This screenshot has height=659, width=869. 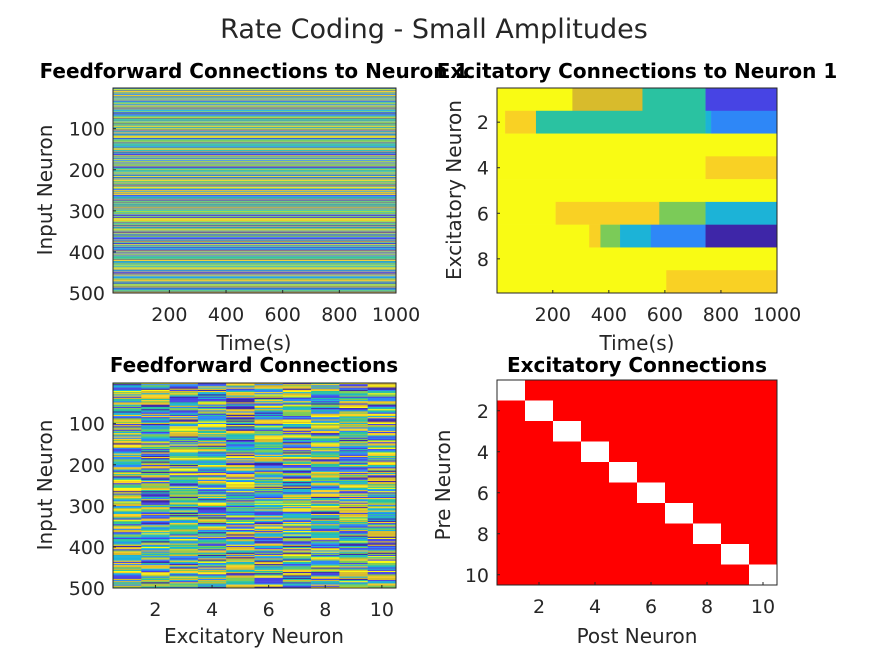 What do you see at coordinates (483, 169) in the screenshot?
I see `y-tick-label: 4` at bounding box center [483, 169].